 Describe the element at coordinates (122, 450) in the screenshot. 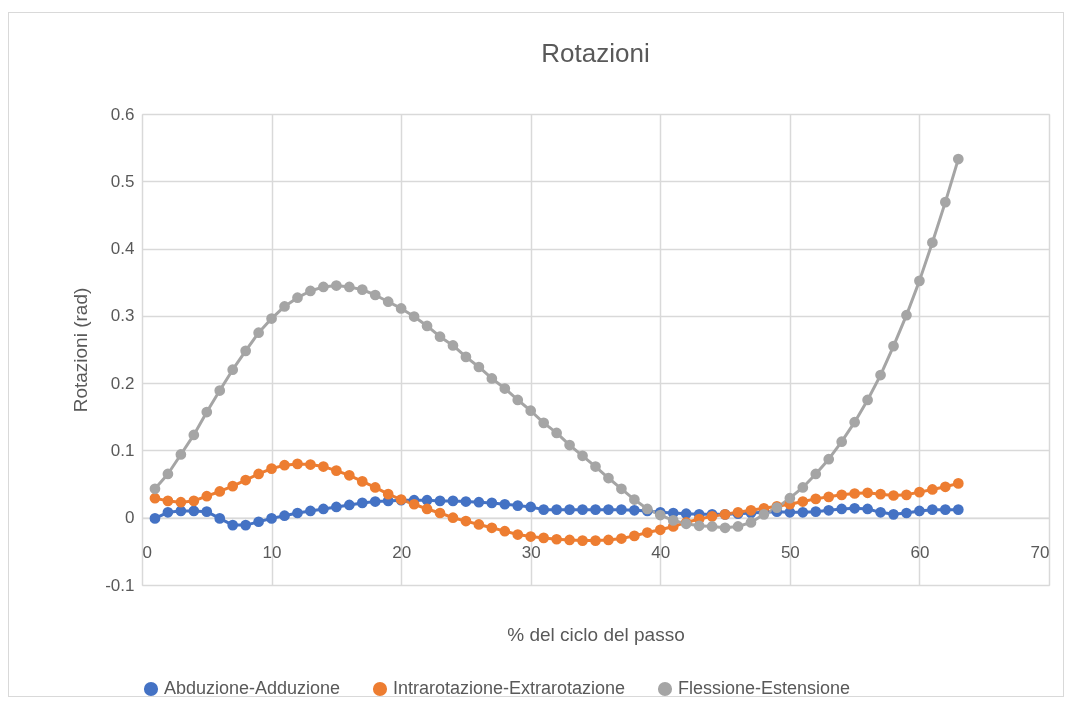

I see `y-tick-label: 0.1` at that location.